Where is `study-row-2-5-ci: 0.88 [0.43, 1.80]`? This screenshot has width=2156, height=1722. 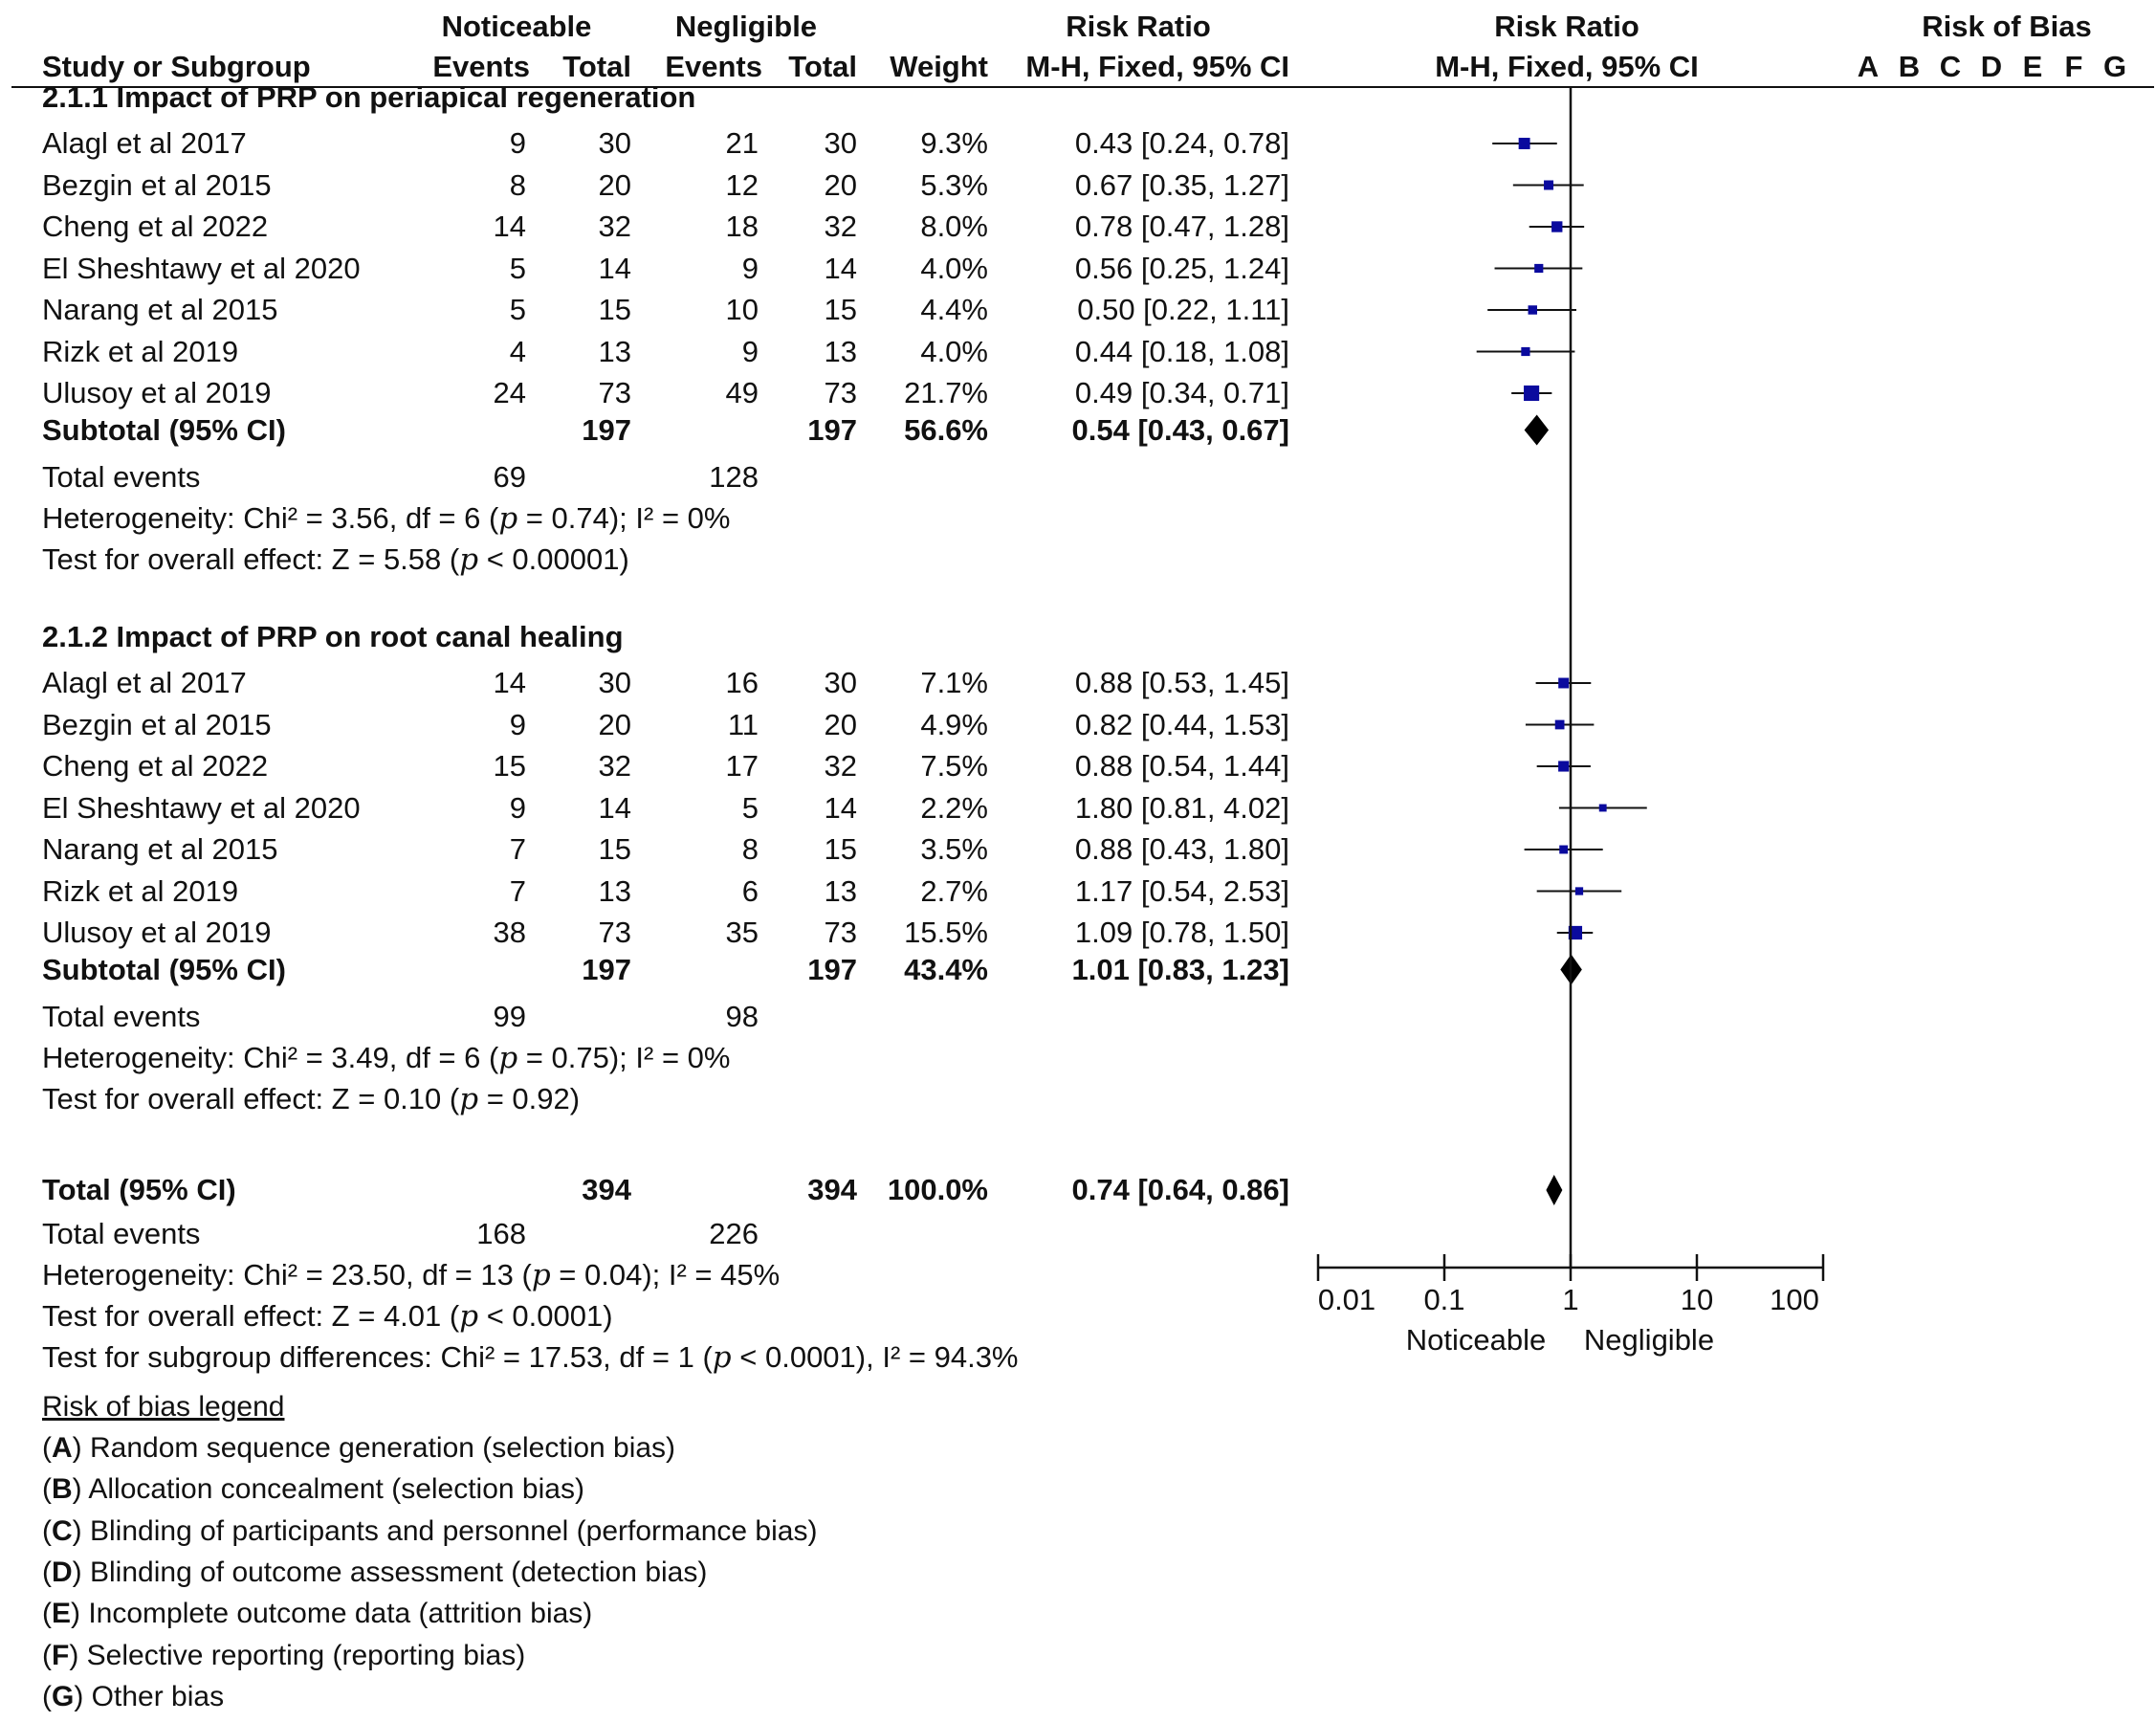
study-row-2-5-ci: 0.88 [0.43, 1.80] is located at coordinates (1181, 849).